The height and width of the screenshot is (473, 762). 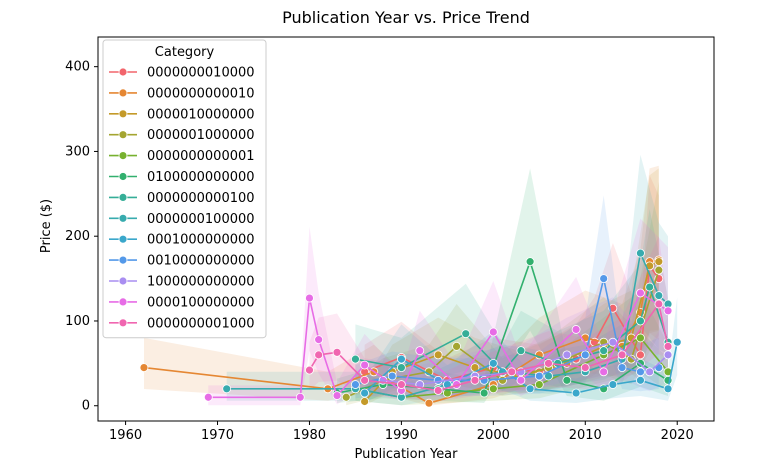 What do you see at coordinates (201, 282) in the screenshot?
I see `legend-label: 1000000000000` at bounding box center [201, 282].